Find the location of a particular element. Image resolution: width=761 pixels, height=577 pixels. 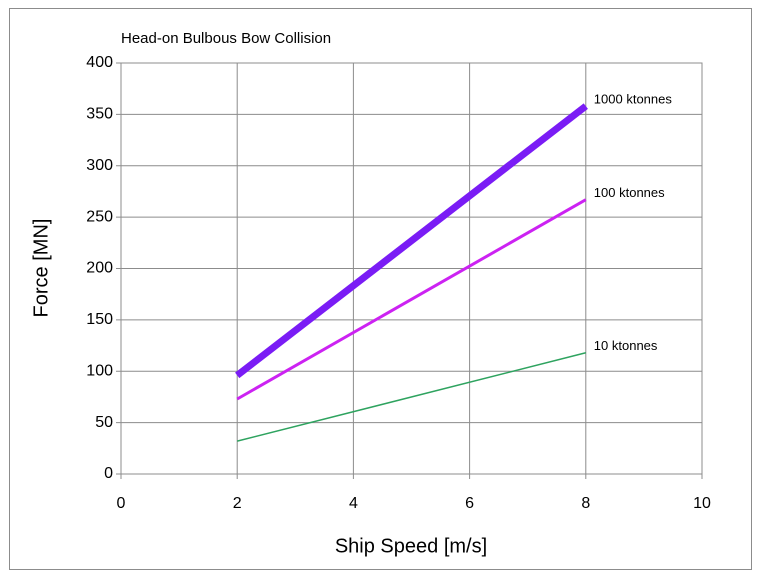

x-tick-label: 0 is located at coordinates (121, 503).